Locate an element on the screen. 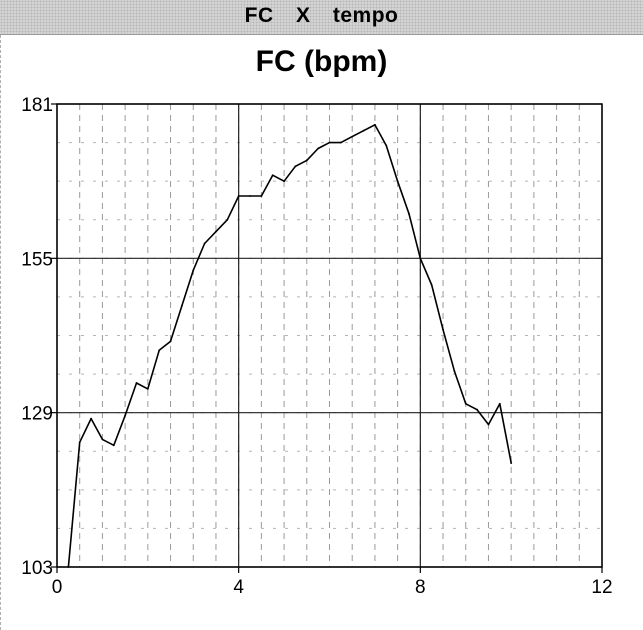 This screenshot has height=630, width=643. x-tick-label: 4 is located at coordinates (238, 587).